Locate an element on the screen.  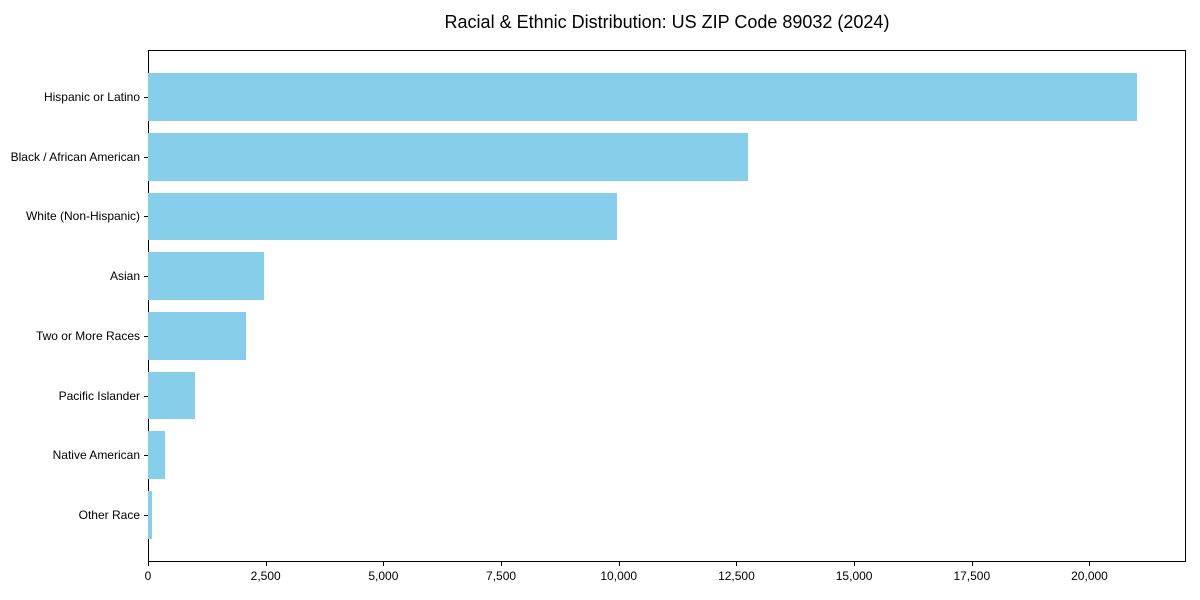
bar-pacific-islander is located at coordinates (172, 395).